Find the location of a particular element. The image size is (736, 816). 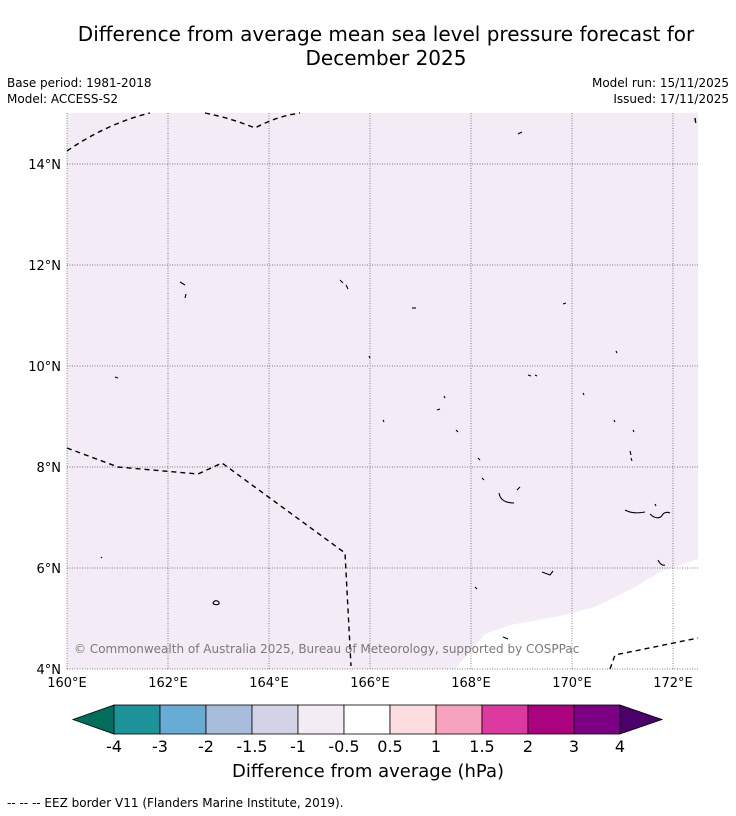

longitude-labels: 160°E 162°E 164°E 166°E 168°E 170°E 172°E is located at coordinates (370, 683).